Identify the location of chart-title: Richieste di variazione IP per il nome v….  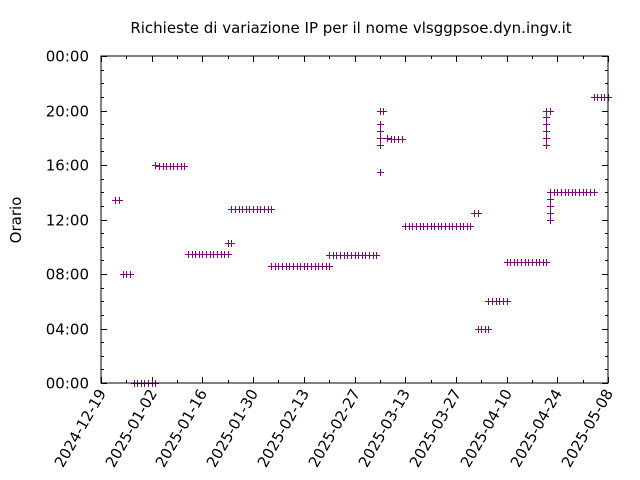
(350, 28).